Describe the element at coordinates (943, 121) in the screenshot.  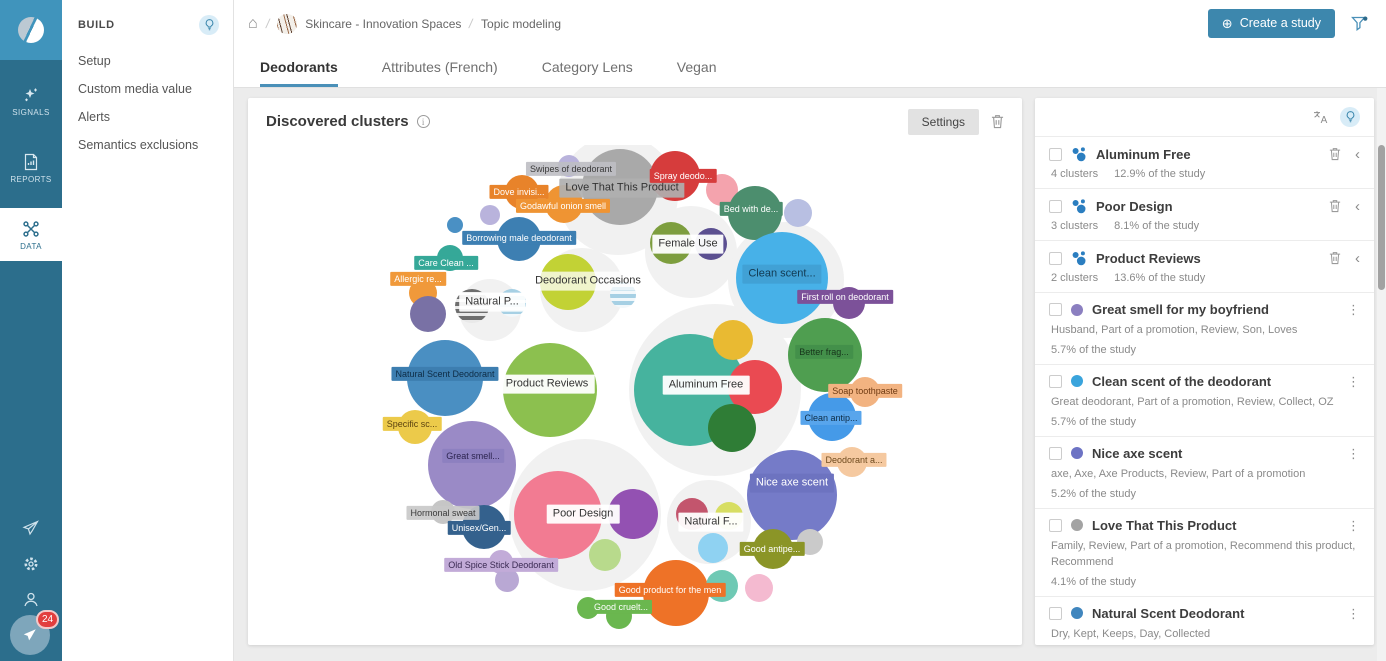
I see `settings-button: Settings` at that location.